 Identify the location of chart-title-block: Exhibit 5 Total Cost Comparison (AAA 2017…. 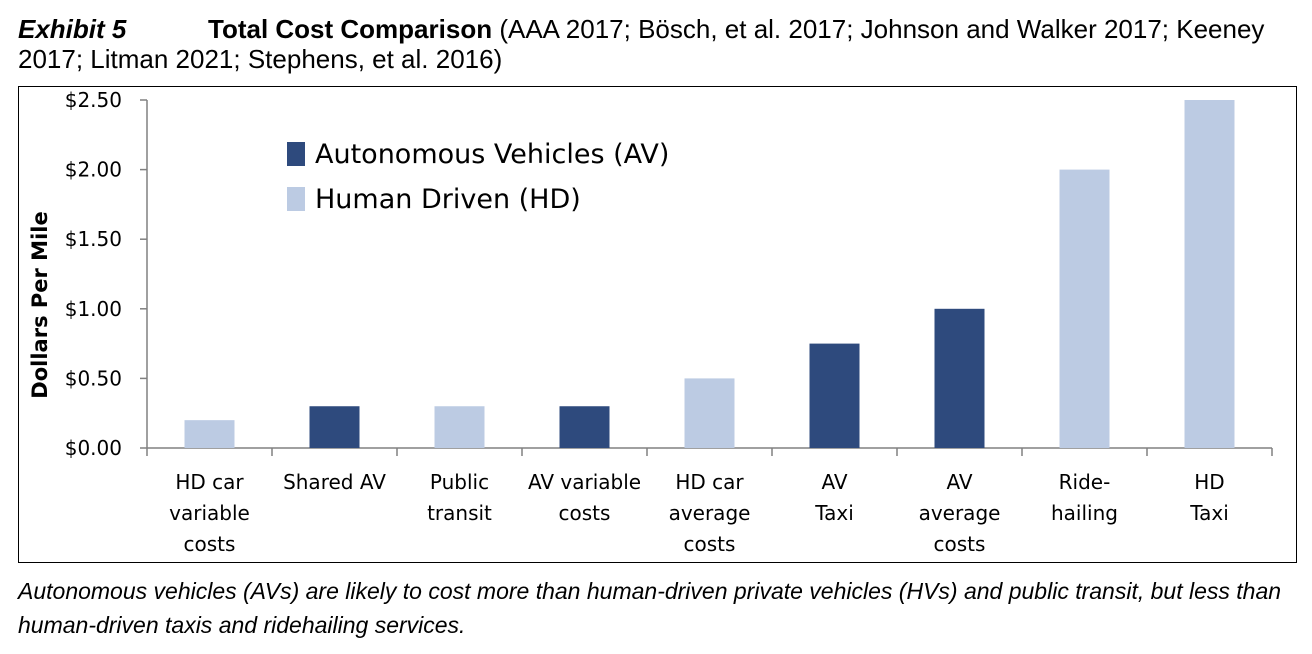
(658, 44).